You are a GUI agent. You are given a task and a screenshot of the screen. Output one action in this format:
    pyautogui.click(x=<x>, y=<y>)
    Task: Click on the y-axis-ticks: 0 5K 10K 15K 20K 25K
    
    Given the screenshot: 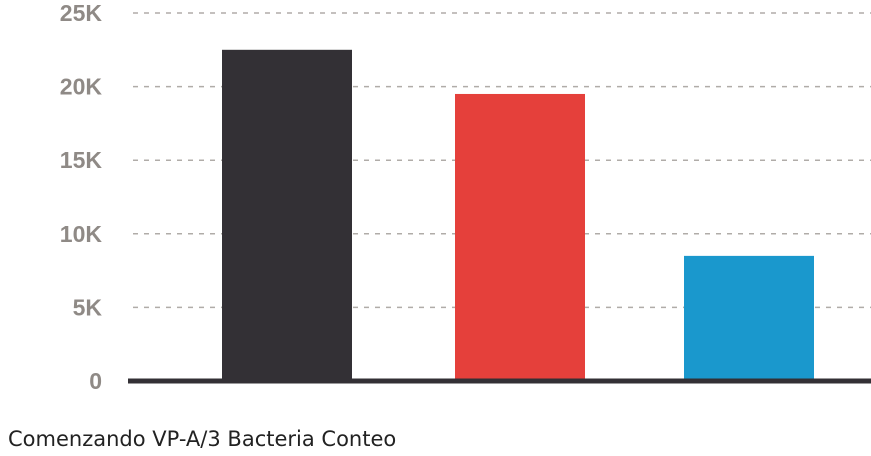 What is the action you would take?
    pyautogui.click(x=81, y=197)
    